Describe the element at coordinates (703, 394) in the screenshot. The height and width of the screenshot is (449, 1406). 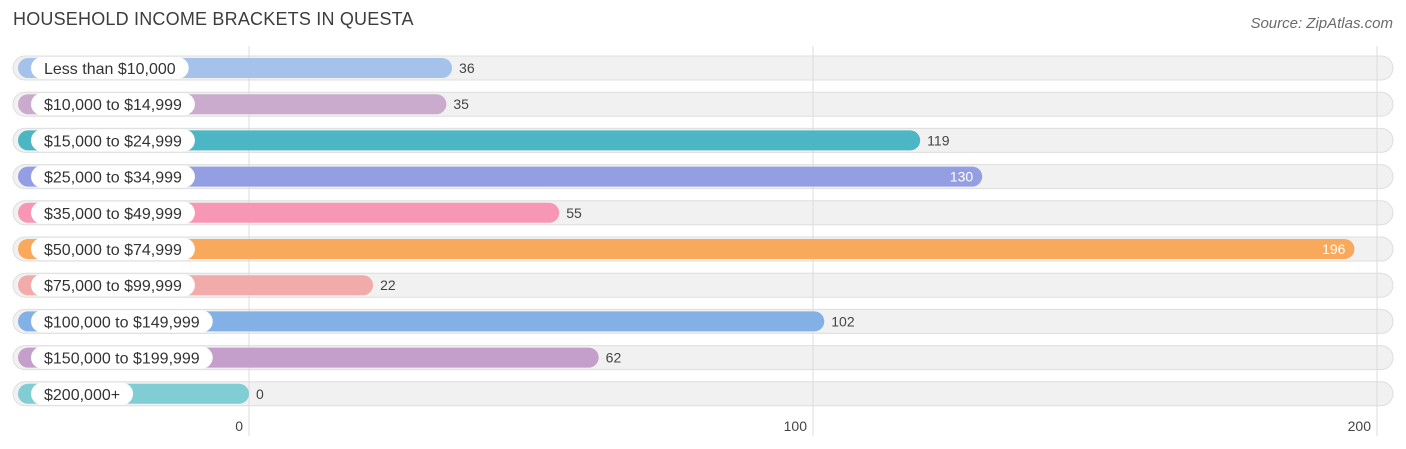
I see `row-track` at that location.